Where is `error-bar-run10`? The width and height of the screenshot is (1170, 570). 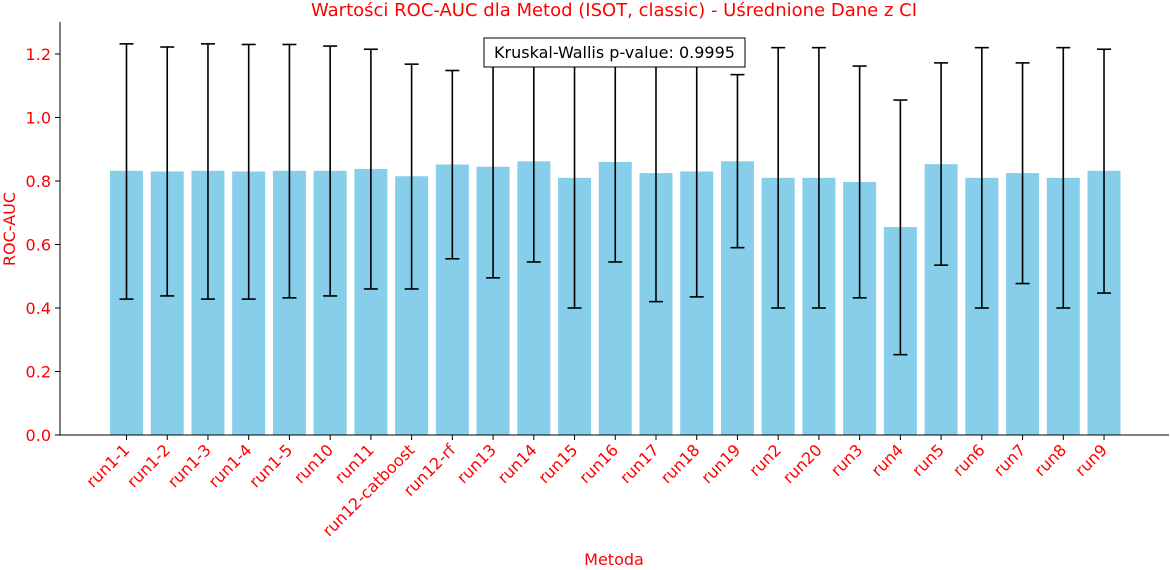 error-bar-run10 is located at coordinates (330, 171).